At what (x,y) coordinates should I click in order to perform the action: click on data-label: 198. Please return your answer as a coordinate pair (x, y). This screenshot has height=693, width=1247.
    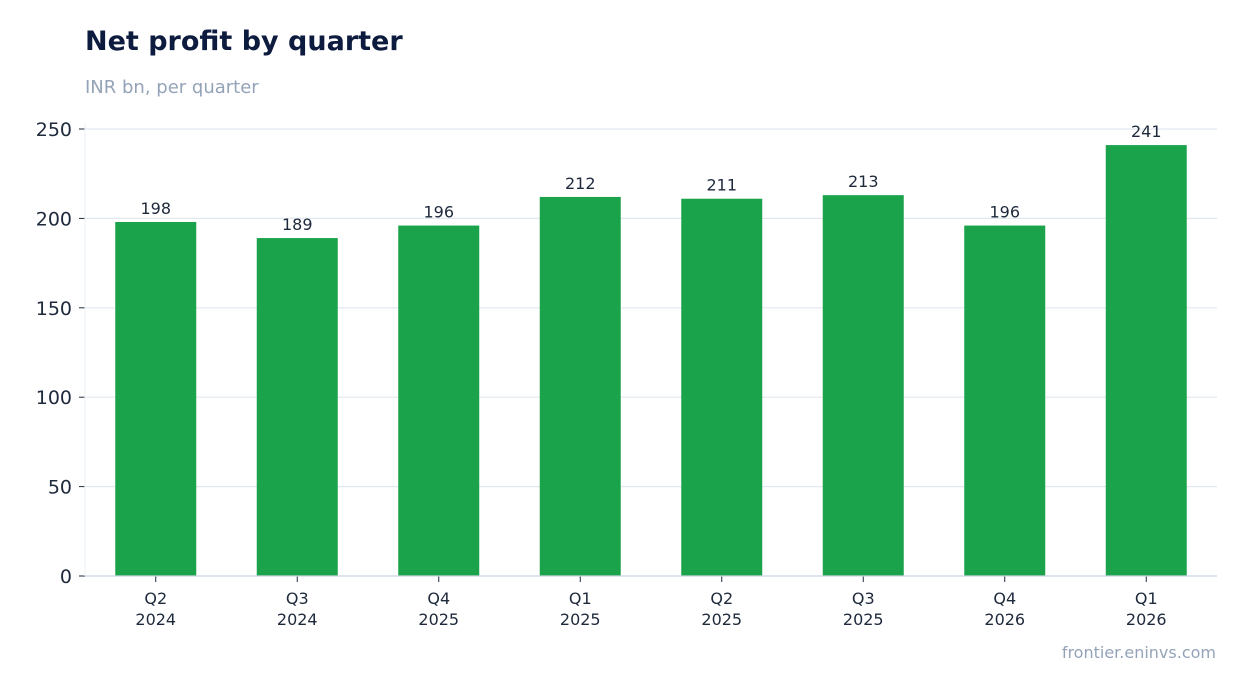
    Looking at the image, I should click on (155, 208).